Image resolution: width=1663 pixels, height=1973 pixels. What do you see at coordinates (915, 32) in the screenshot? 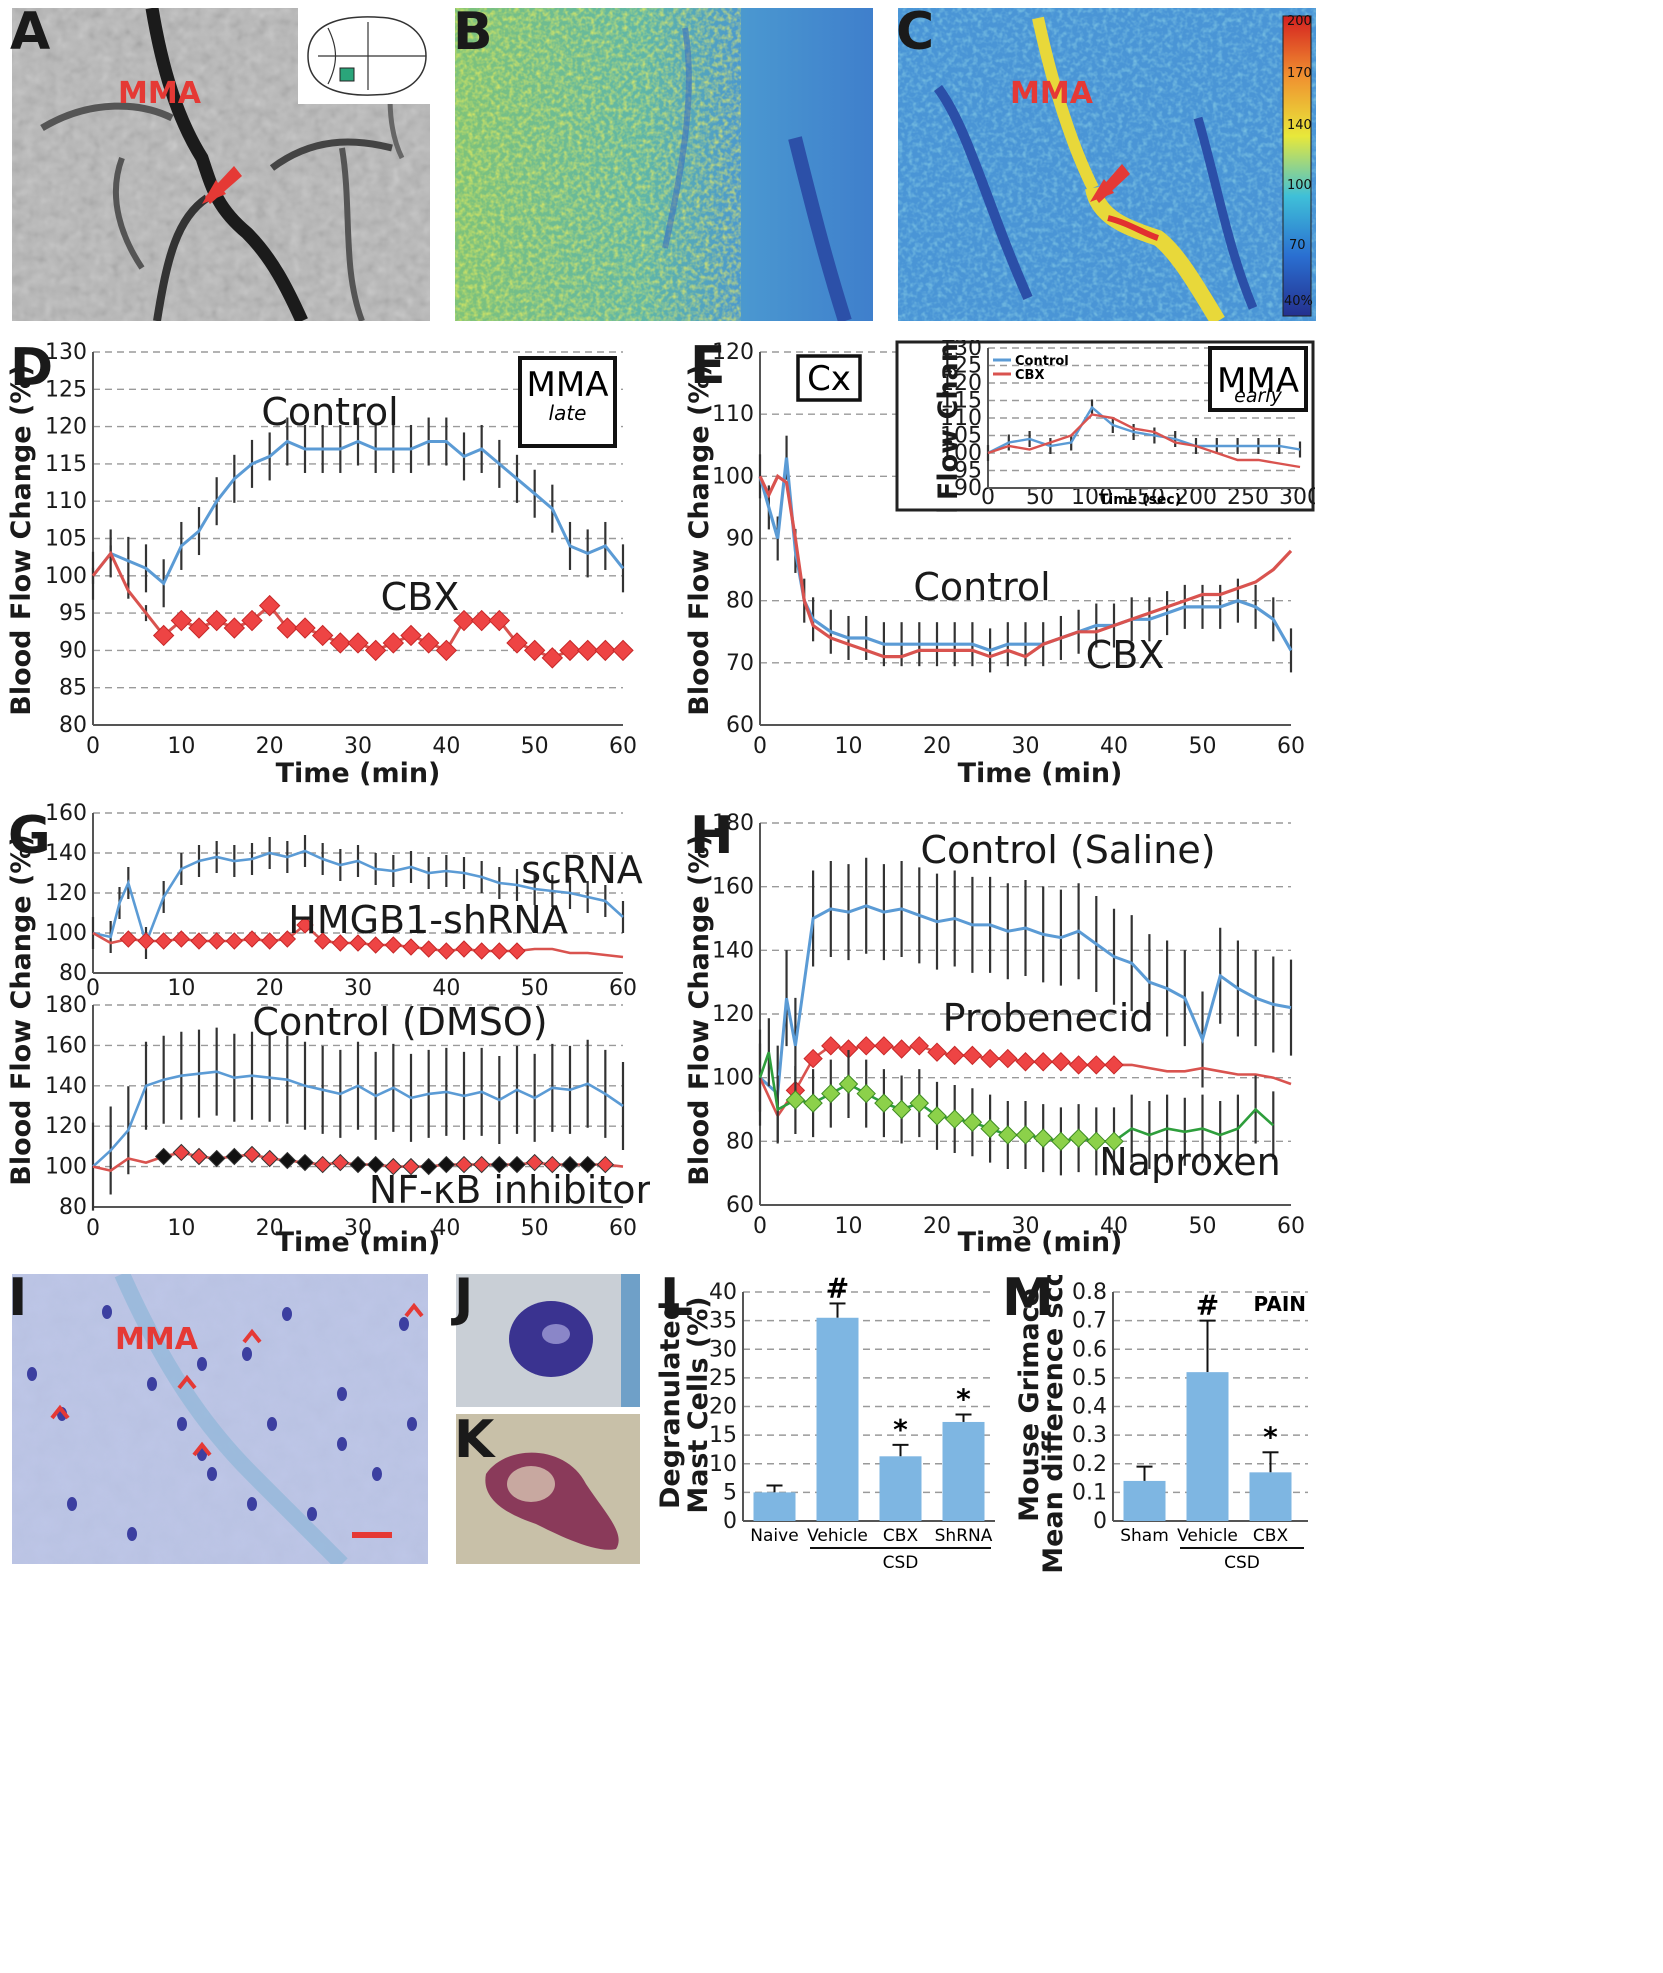
I see `panel-letter-c: C` at bounding box center [915, 32].